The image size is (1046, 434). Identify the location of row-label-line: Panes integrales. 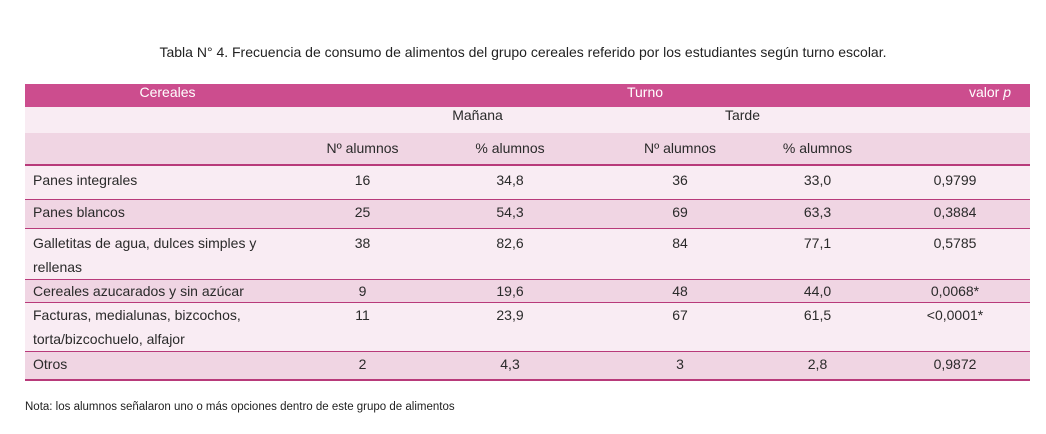
(85, 180).